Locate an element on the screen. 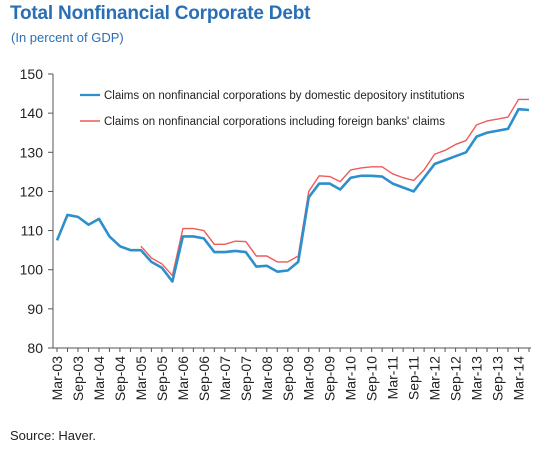 The image size is (559, 451). x-tick-label: Sep-11 is located at coordinates (414, 378).